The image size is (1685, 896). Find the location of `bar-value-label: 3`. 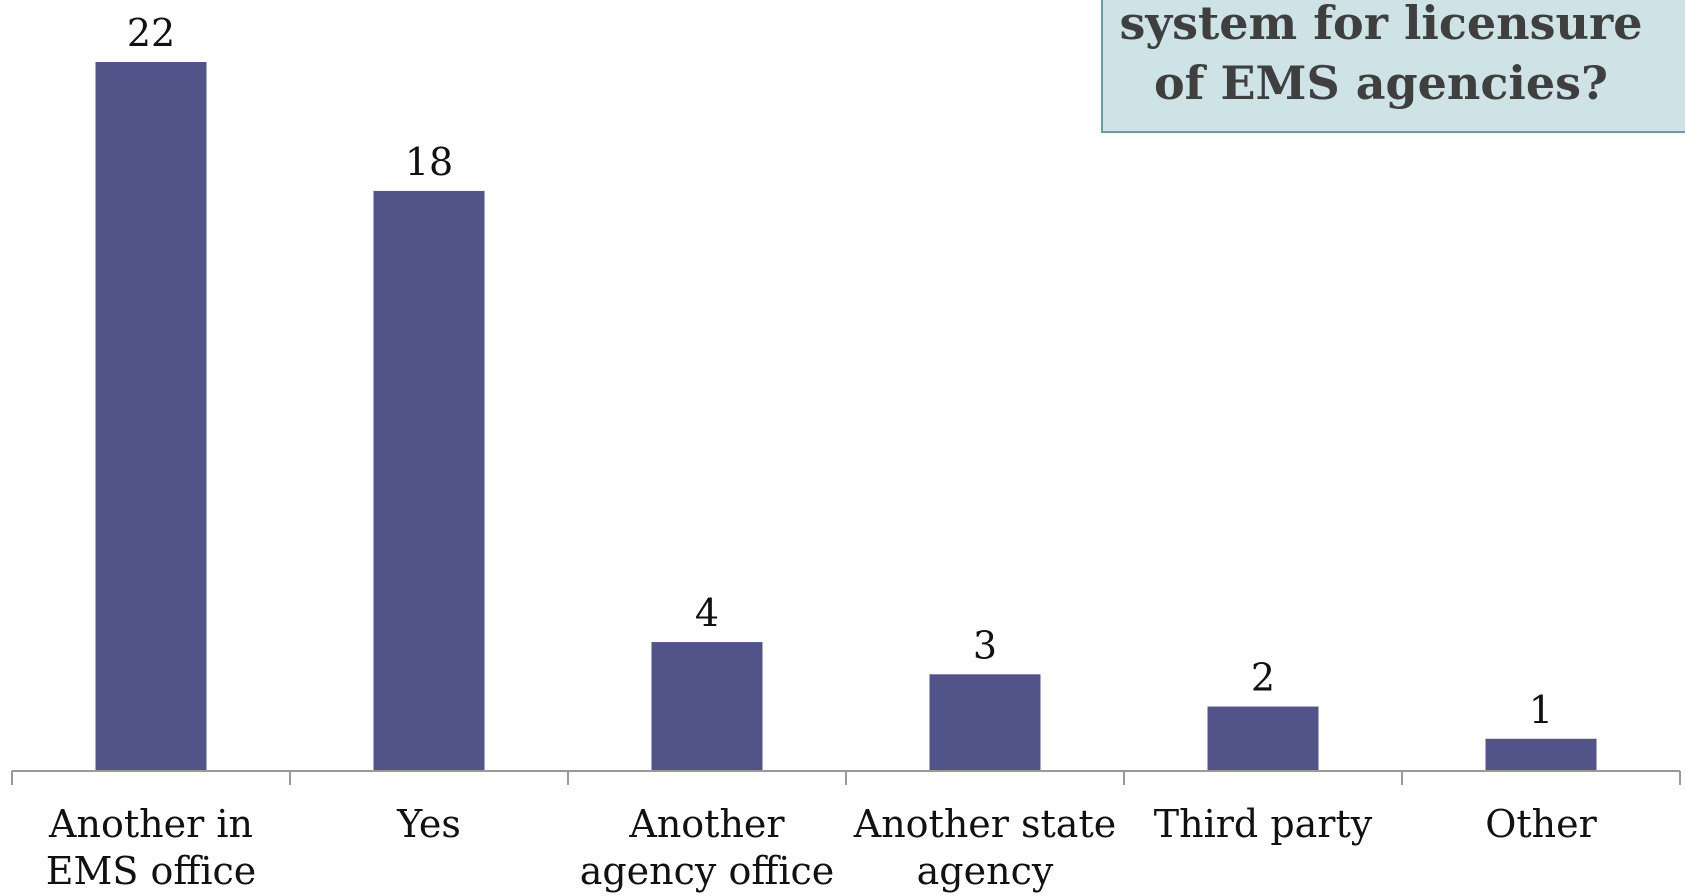

bar-value-label: 3 is located at coordinates (985, 645).